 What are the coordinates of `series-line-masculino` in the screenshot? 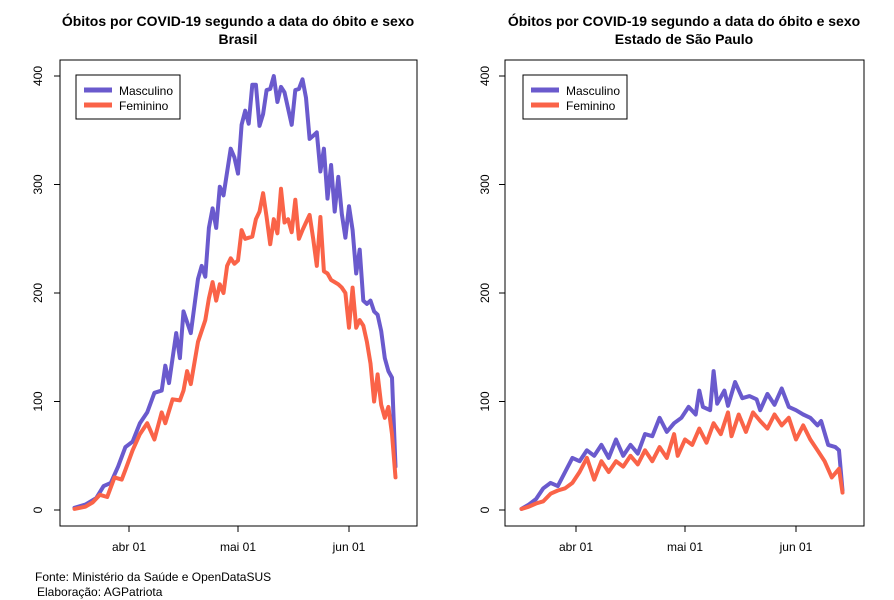 It's located at (682, 440).